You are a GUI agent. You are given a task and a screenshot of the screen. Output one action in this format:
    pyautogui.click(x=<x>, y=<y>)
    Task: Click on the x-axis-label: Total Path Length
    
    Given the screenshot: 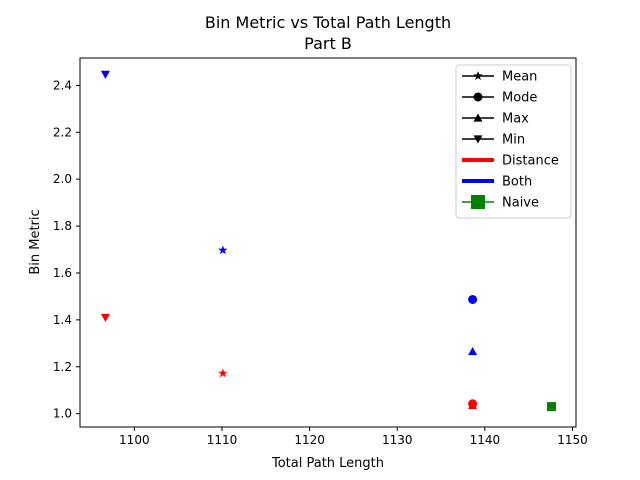 What is the action you would take?
    pyautogui.click(x=327, y=463)
    